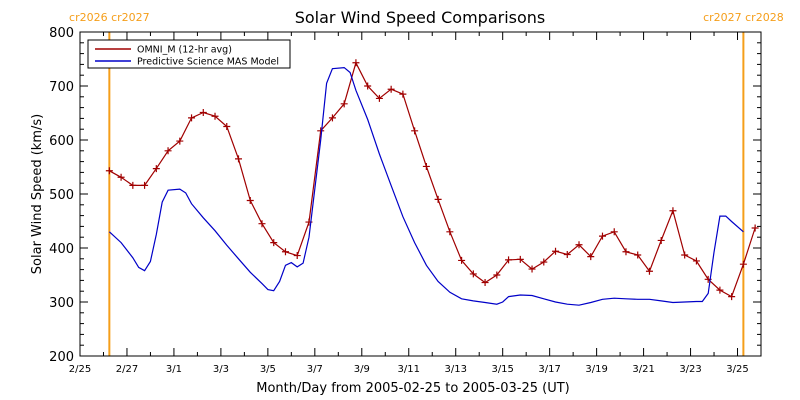 The image size is (800, 400). I want to click on y-tick-label: 800, so click(61, 33).